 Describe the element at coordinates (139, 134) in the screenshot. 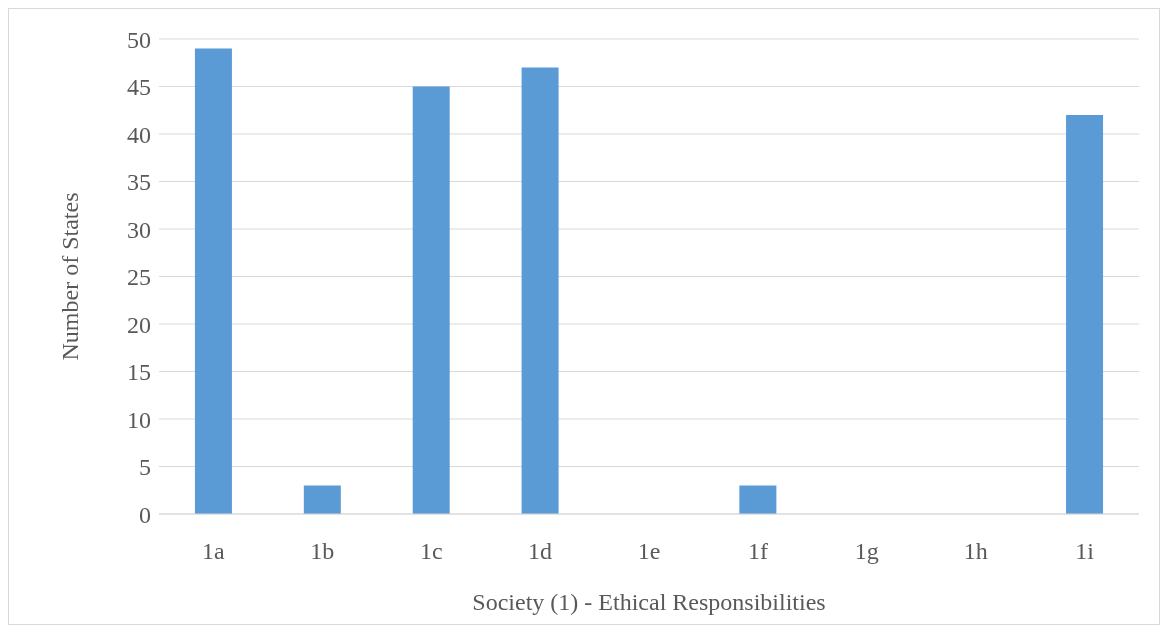

I see `y-tick-label: 40` at that location.